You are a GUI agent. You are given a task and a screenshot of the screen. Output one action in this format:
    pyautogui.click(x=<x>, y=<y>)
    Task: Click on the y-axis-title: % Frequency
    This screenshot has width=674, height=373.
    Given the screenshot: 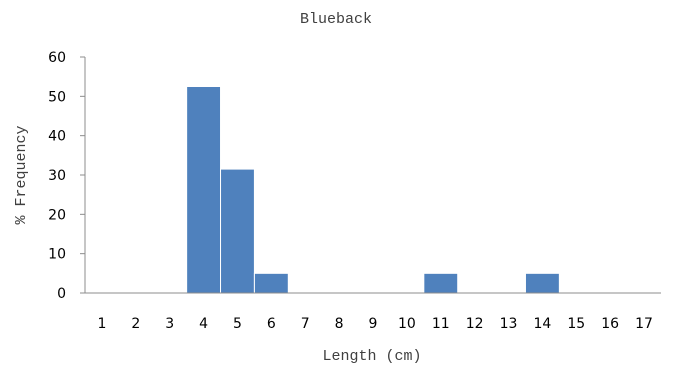 What is the action you would take?
    pyautogui.click(x=21, y=174)
    